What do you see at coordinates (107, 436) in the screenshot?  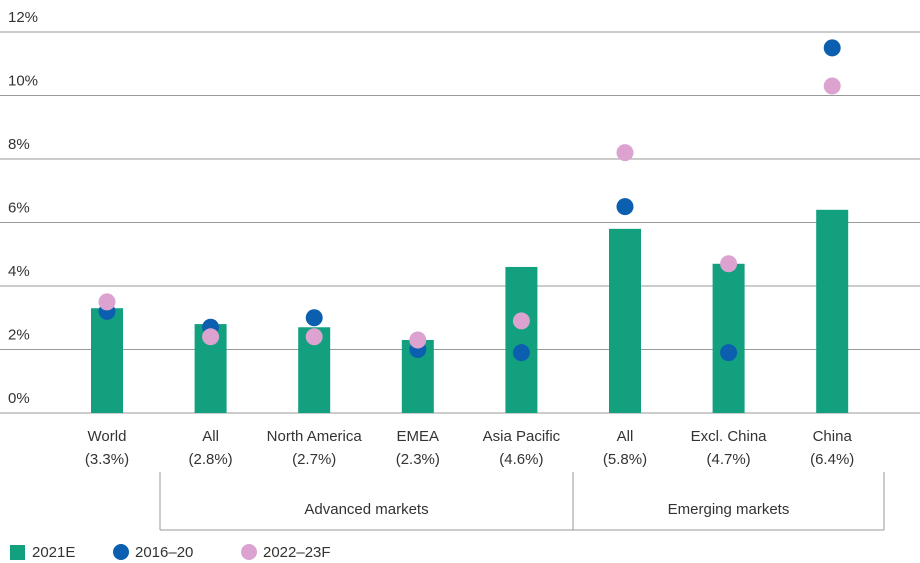 I see `x-tick-label: World` at bounding box center [107, 436].